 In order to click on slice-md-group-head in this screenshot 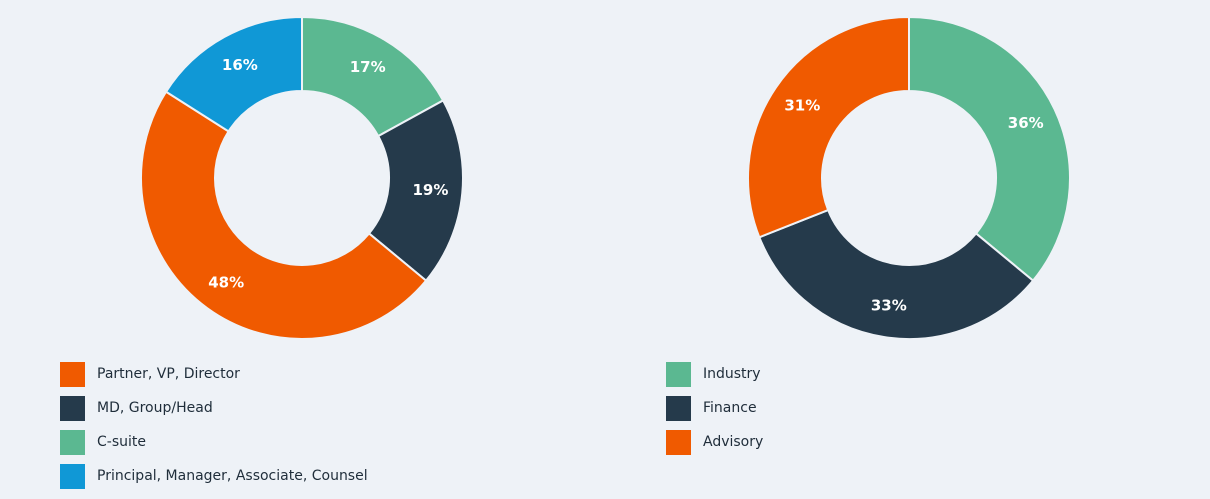, I will do `click(415, 191)`.